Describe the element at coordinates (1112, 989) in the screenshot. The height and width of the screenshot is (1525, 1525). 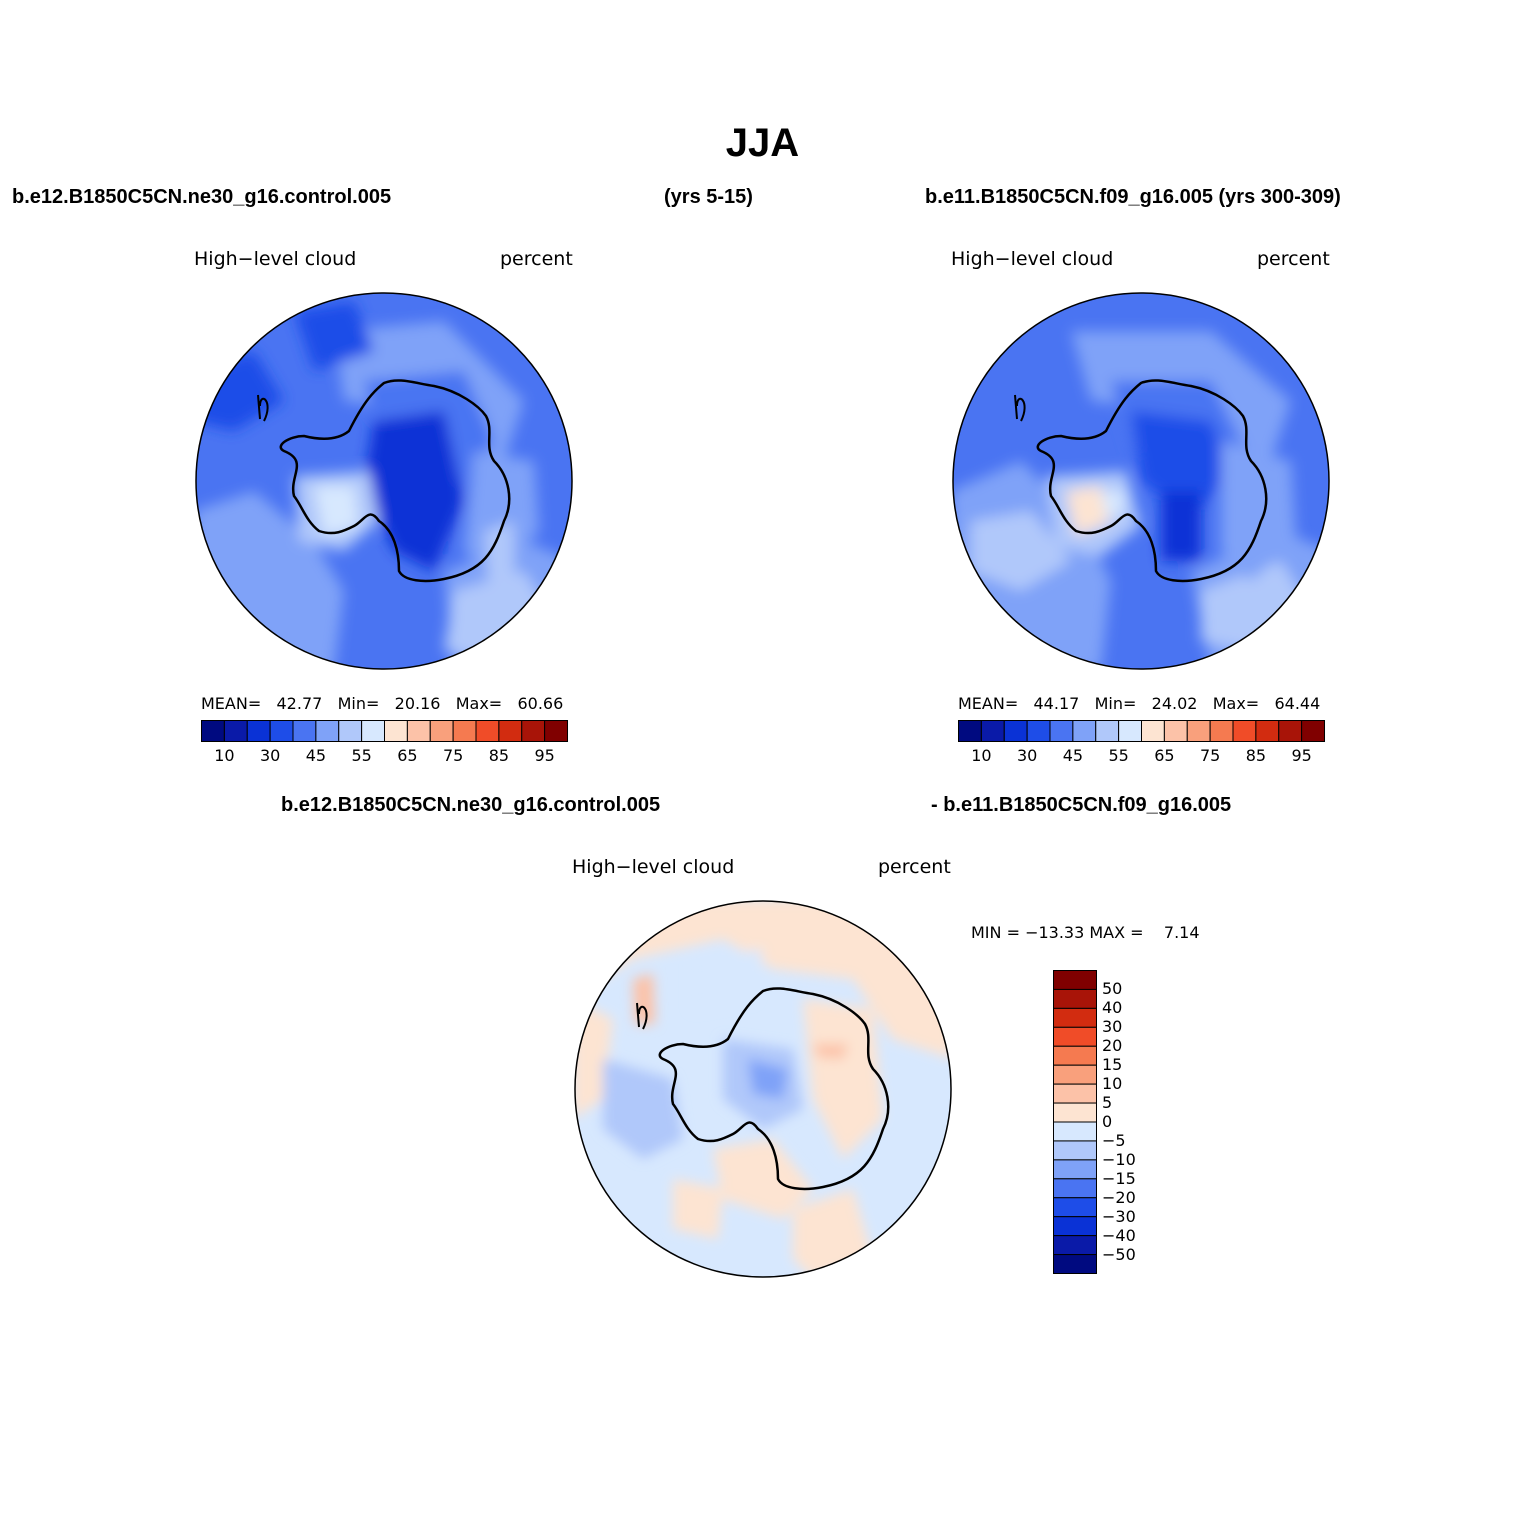
I see `colorbar-tick-label: 50` at that location.